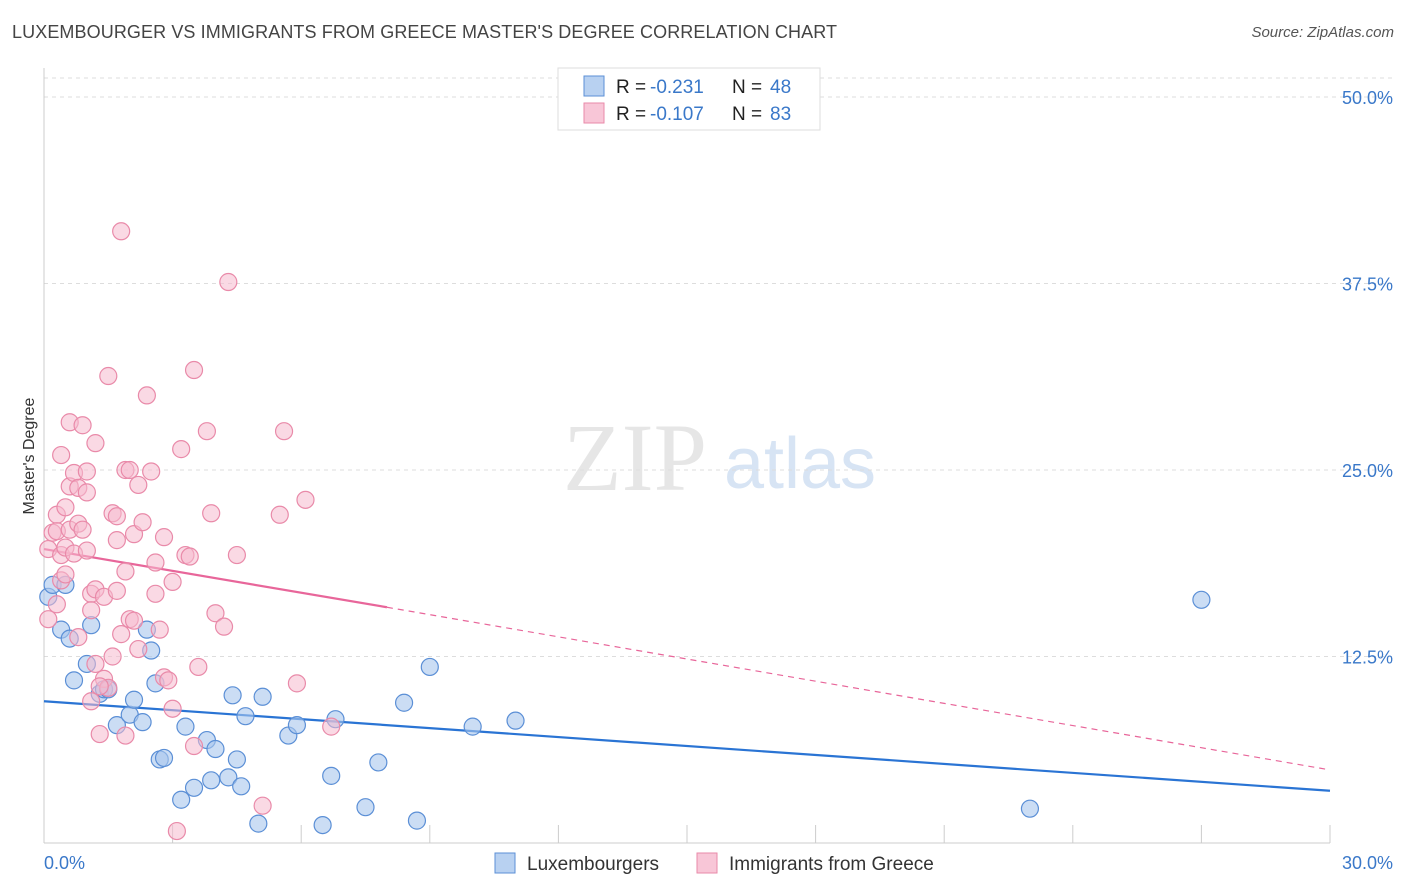 The height and width of the screenshot is (892, 1406). Describe the element at coordinates (190, 531) in the screenshot. I see `series-immigrants-from-greece` at that location.